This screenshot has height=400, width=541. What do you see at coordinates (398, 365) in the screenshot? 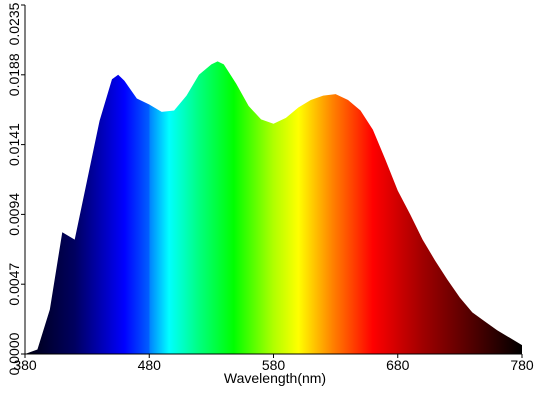
I see `x-tick-label: 680` at bounding box center [398, 365].